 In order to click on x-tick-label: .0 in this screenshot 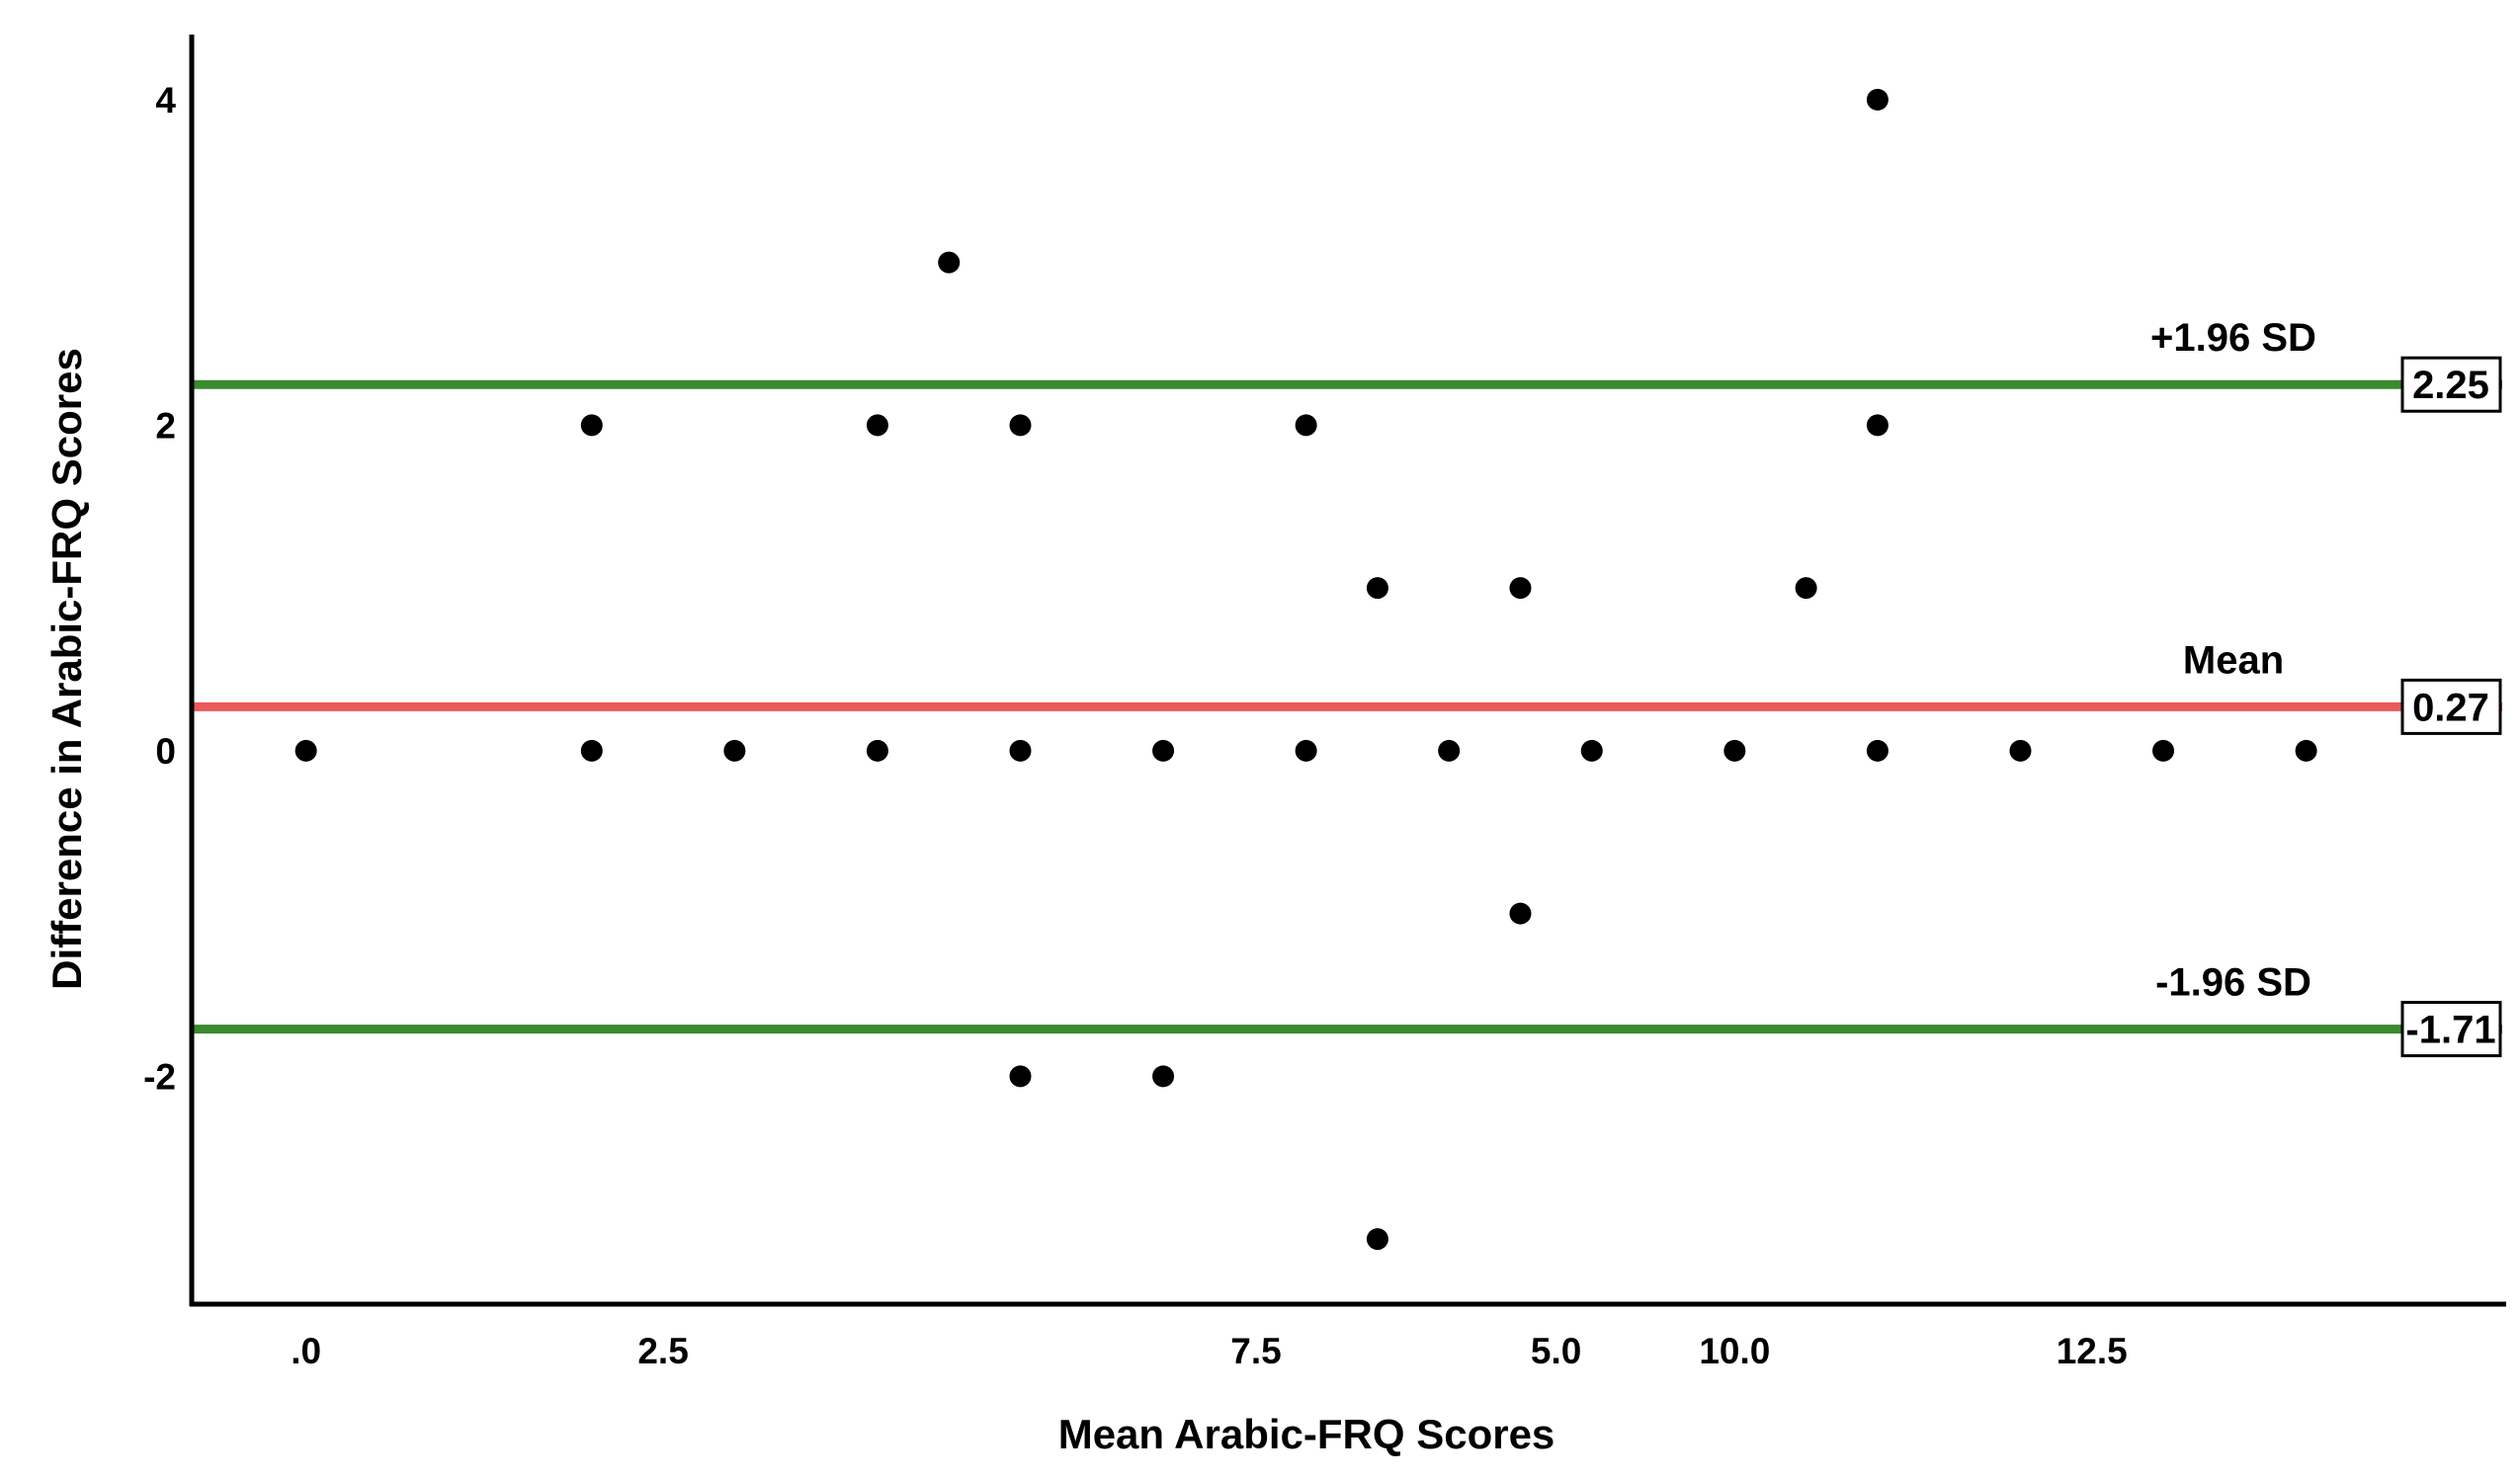, I will do `click(306, 1351)`.